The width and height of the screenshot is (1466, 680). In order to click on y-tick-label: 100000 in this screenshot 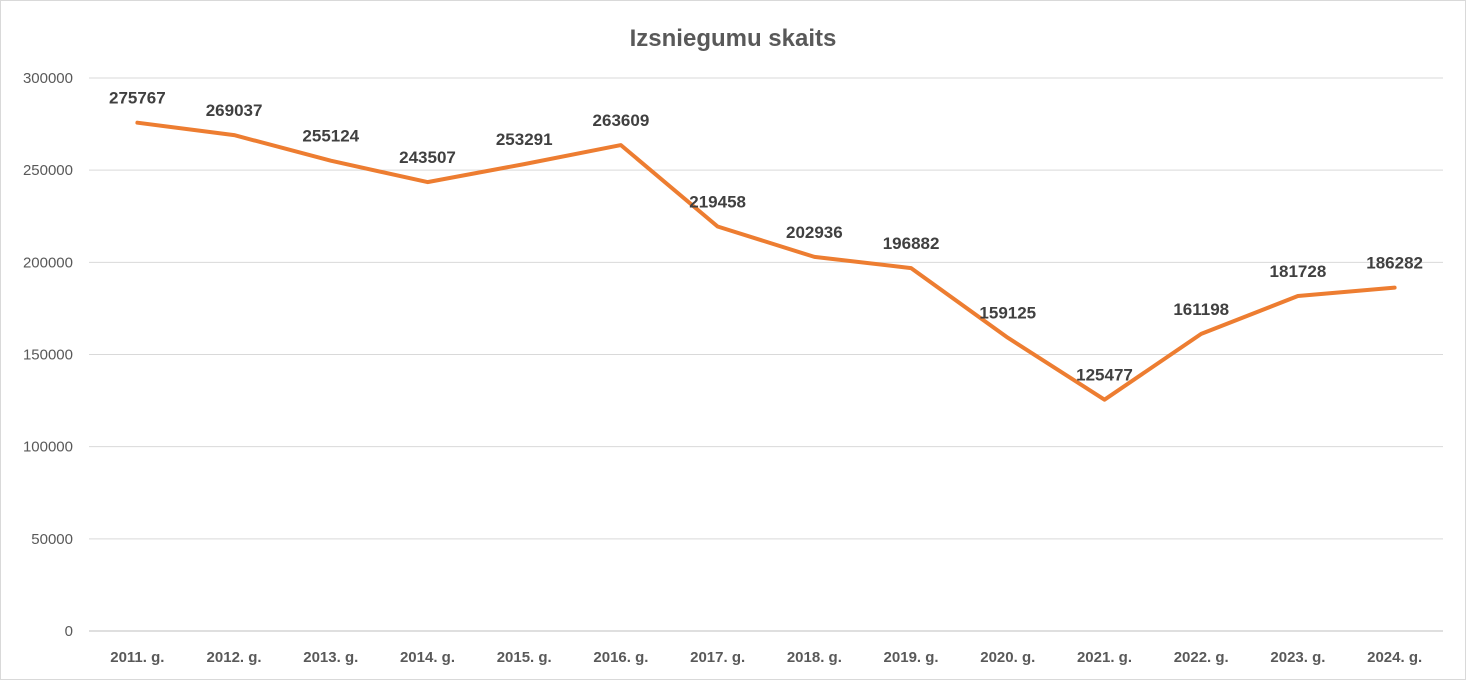, I will do `click(48, 447)`.